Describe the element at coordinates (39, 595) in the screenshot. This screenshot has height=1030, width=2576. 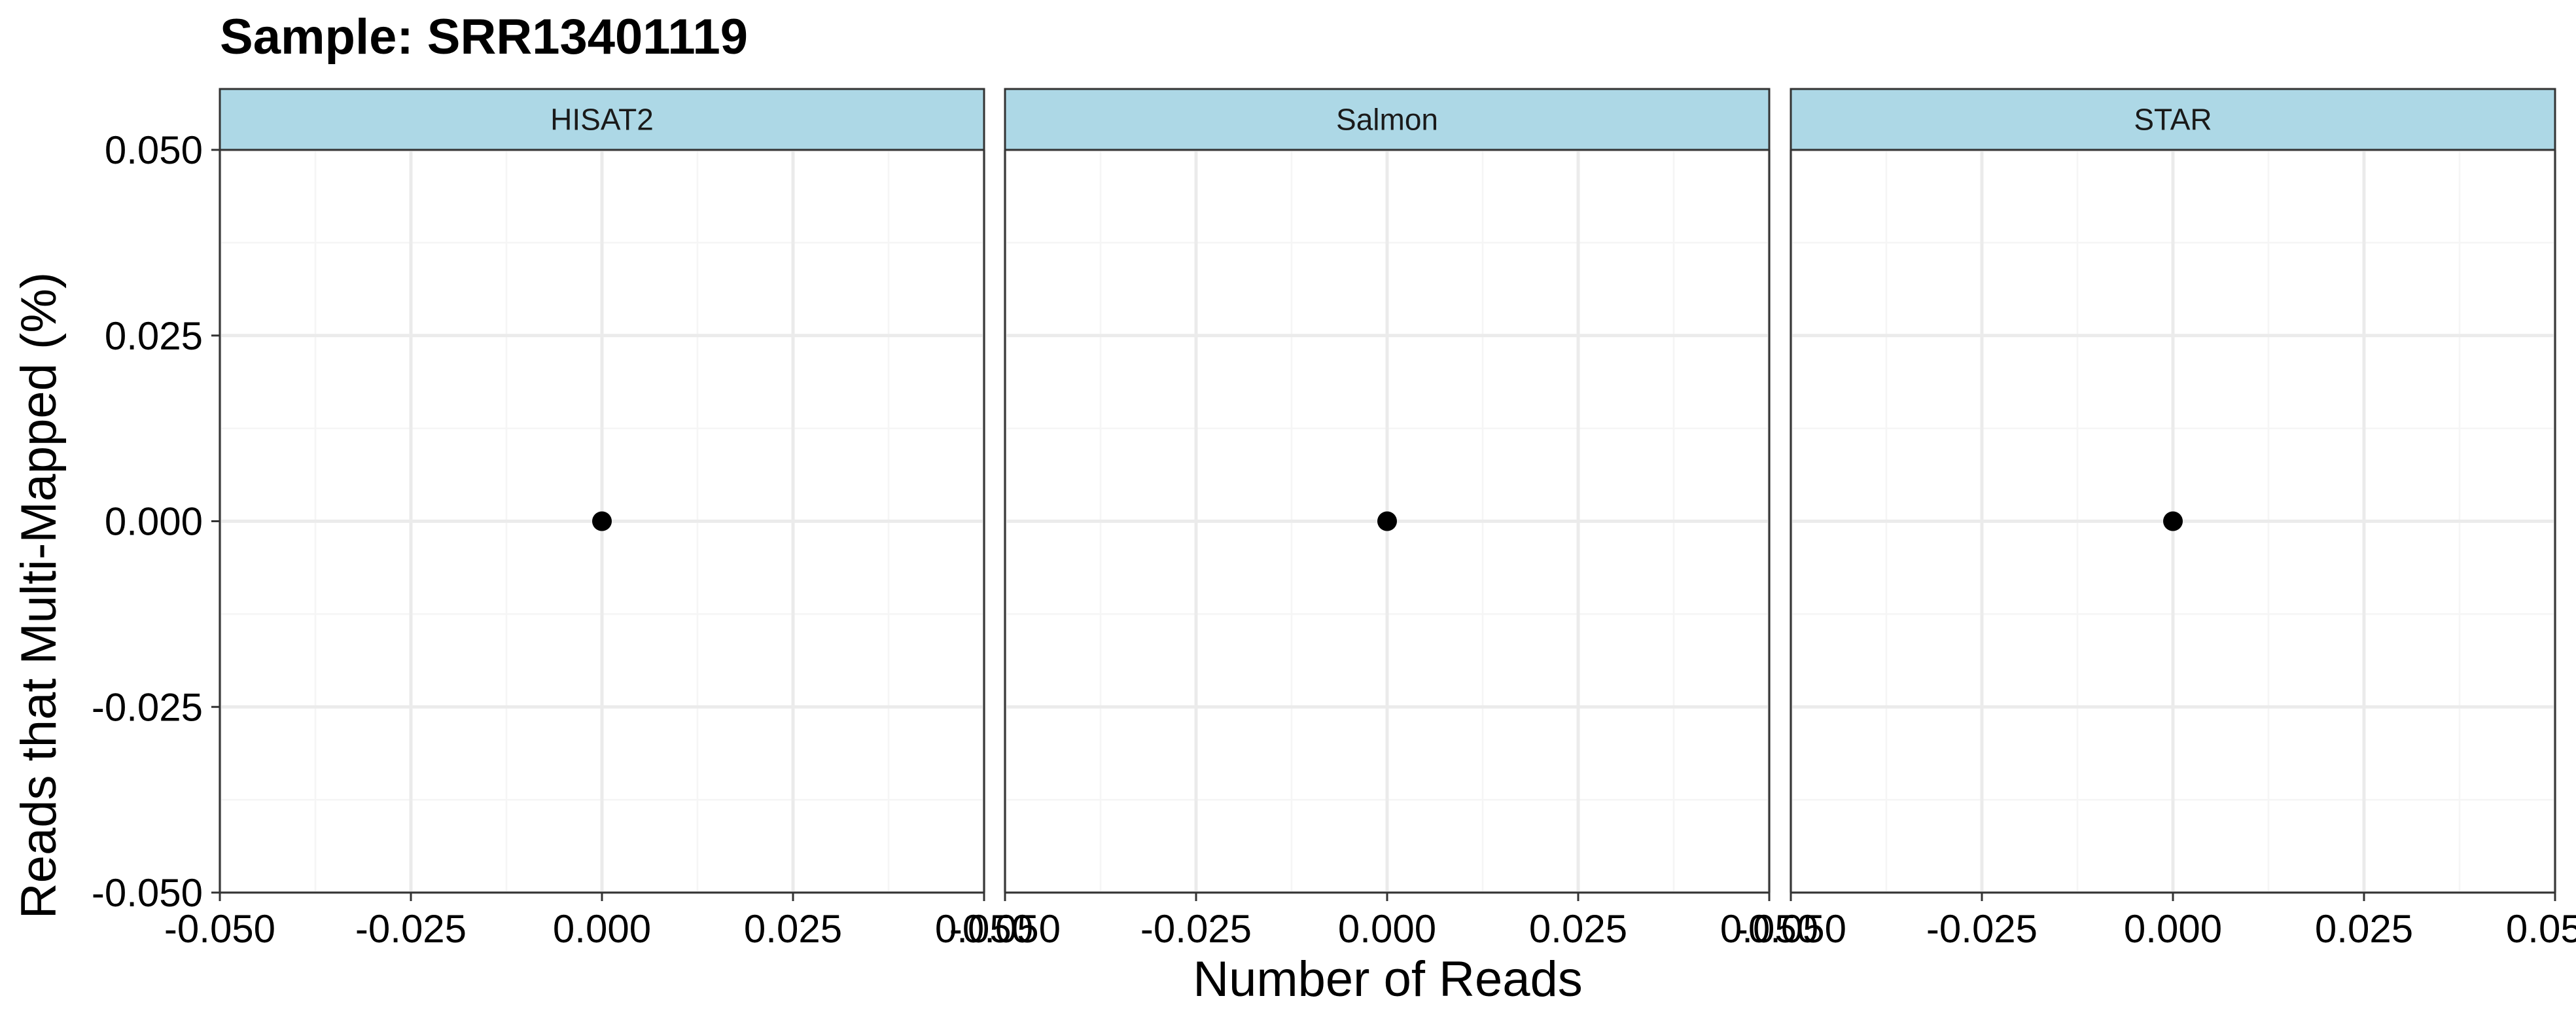
I see `y-axis-title: Reads that Multi-Mapped (%)` at that location.